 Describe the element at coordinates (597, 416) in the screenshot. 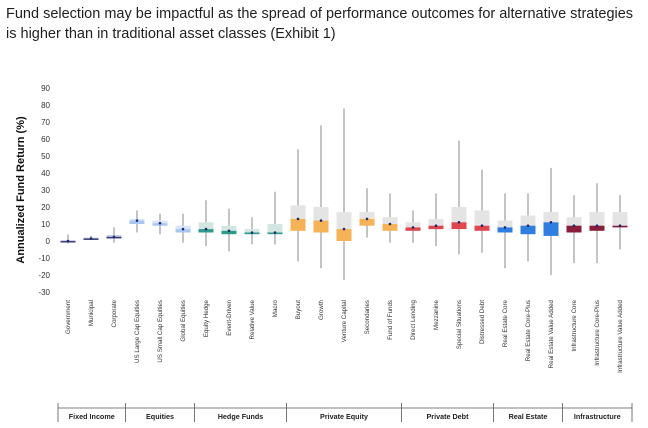

I see `group-label: Infrastructure` at that location.